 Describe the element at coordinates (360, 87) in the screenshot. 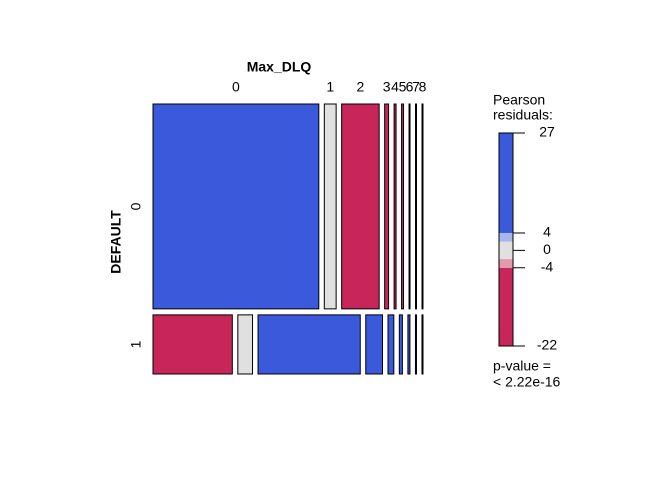

I see `column-label: 2` at that location.